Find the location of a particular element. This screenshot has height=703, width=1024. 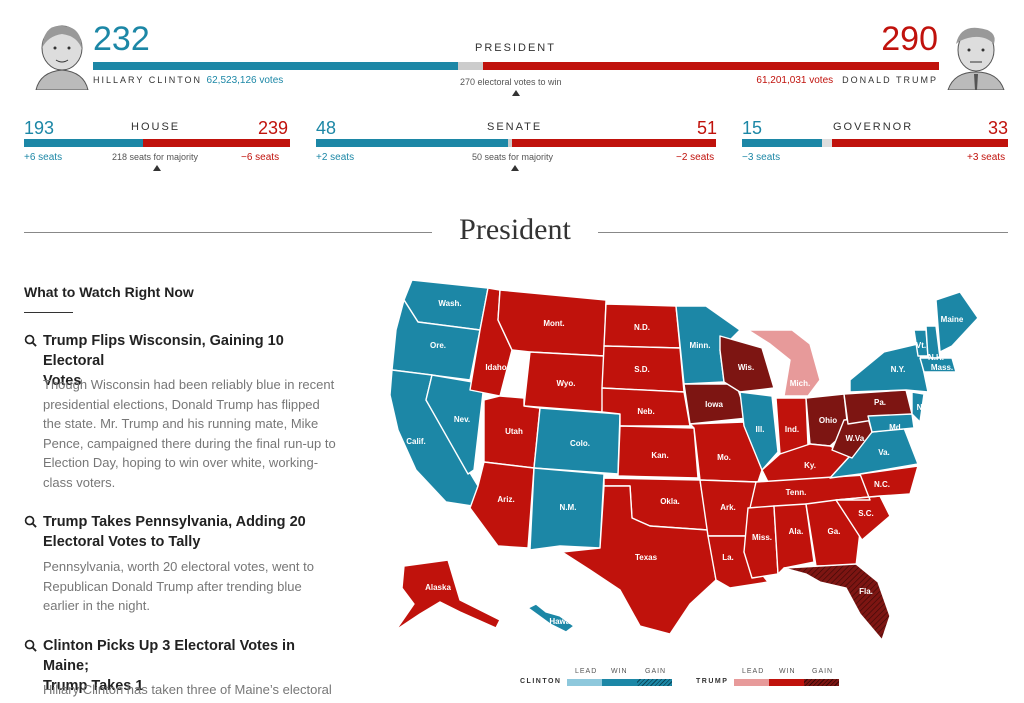

state-hawaii is located at coordinates (551, 618).